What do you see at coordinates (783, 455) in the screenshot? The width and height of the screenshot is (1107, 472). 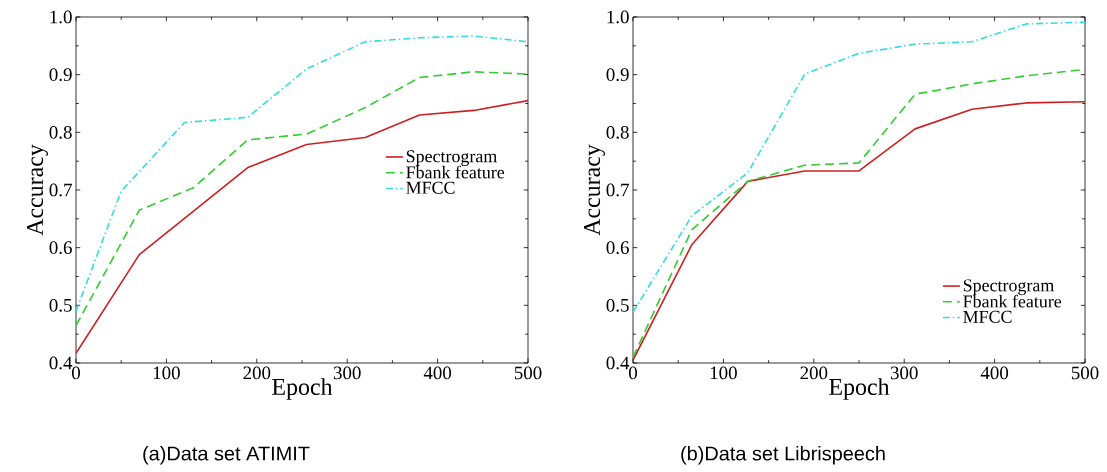 I see `text: (b)Data set Librispeech` at bounding box center [783, 455].